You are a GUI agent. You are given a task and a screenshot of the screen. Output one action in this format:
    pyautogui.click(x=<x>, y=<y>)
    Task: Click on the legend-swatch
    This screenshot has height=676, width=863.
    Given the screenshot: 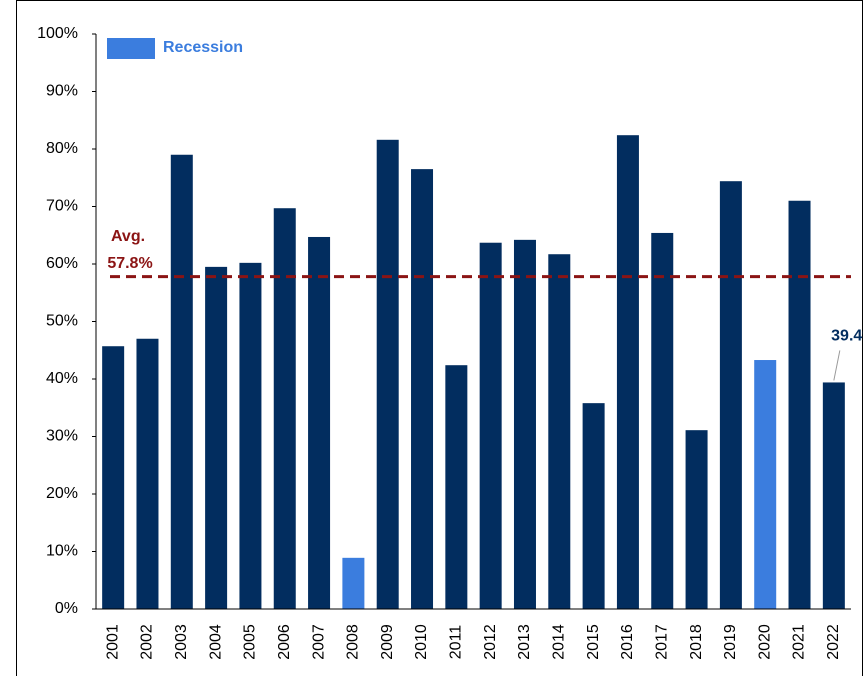 What is the action you would take?
    pyautogui.click(x=131, y=48)
    